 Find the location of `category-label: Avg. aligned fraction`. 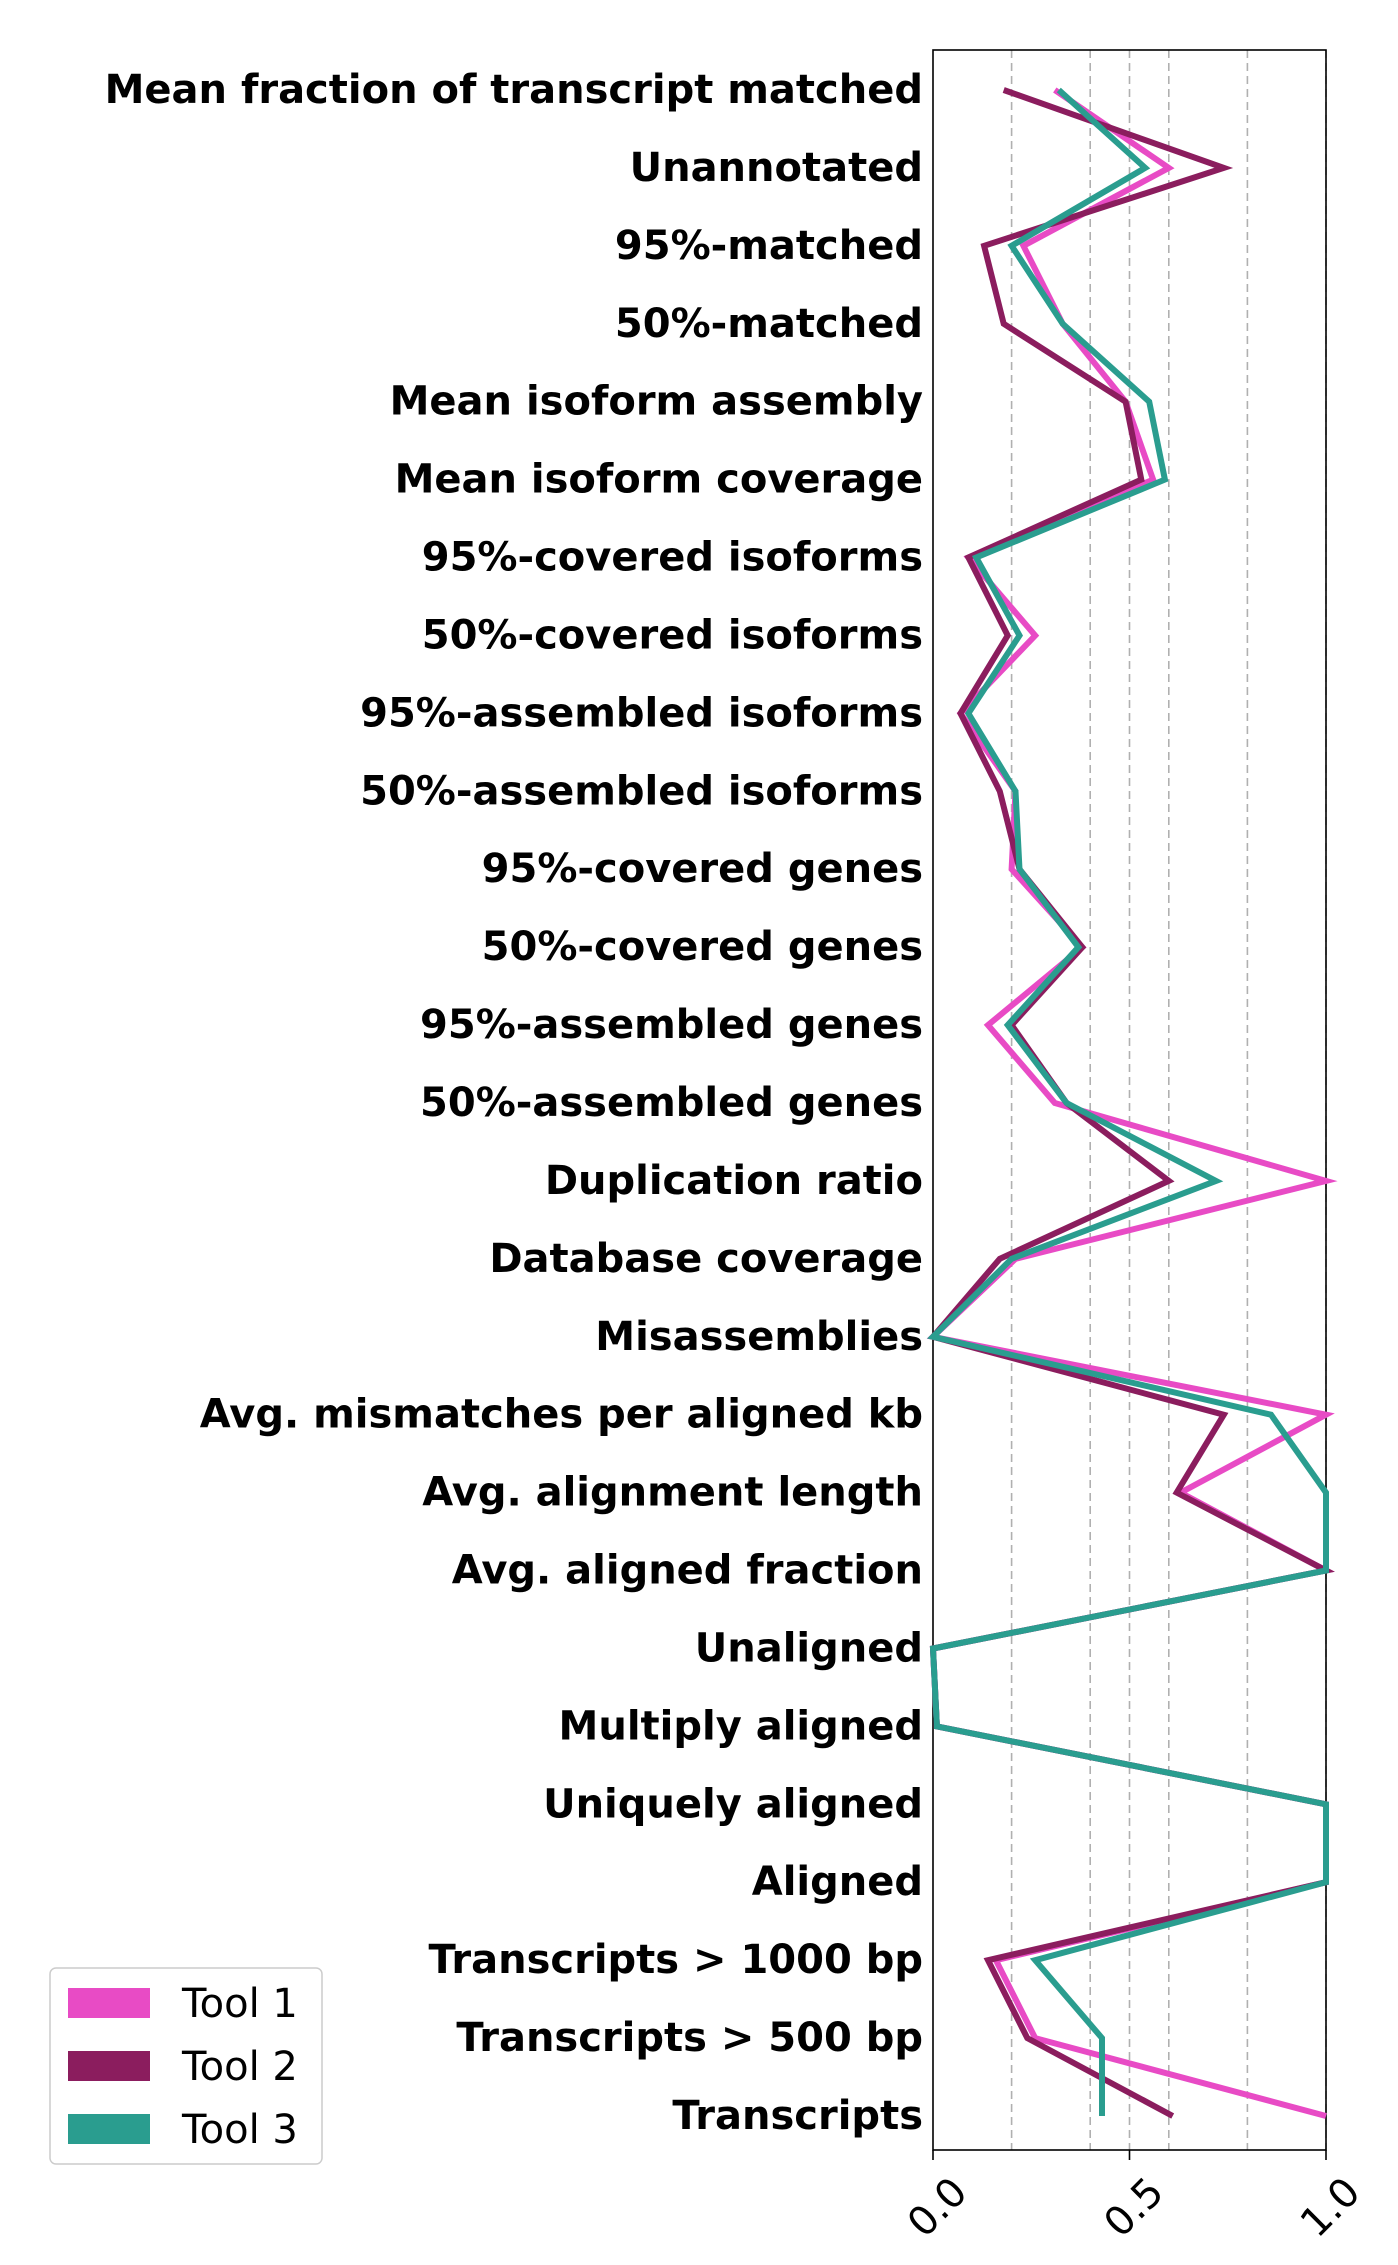

category-label: Avg. aligned fraction is located at coordinates (687, 1571).